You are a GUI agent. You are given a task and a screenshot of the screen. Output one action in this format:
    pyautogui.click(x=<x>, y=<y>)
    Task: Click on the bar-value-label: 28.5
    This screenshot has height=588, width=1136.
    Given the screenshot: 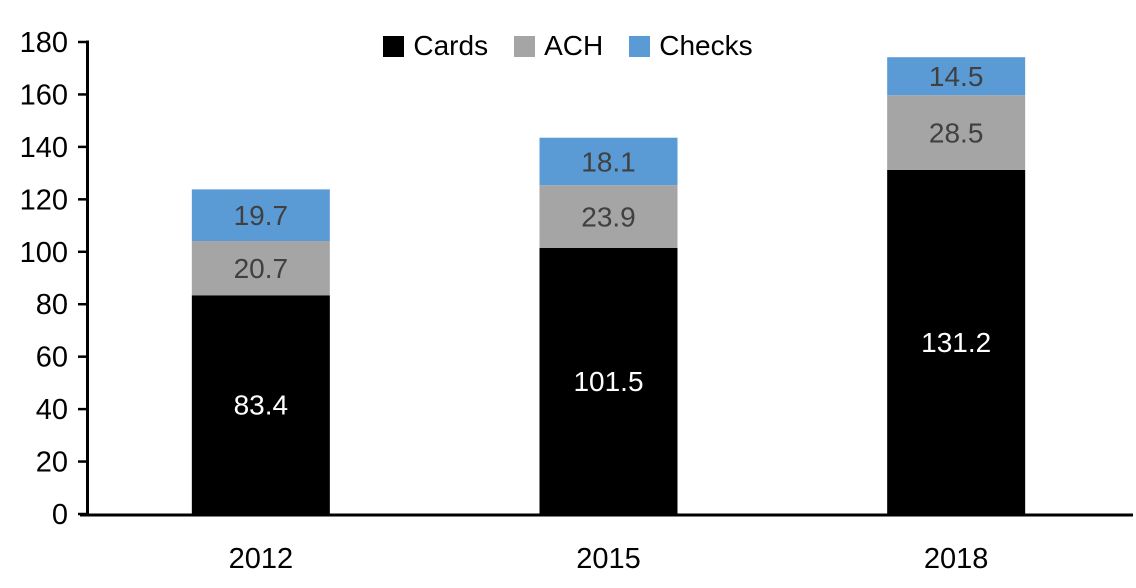 What is the action you would take?
    pyautogui.click(x=956, y=133)
    